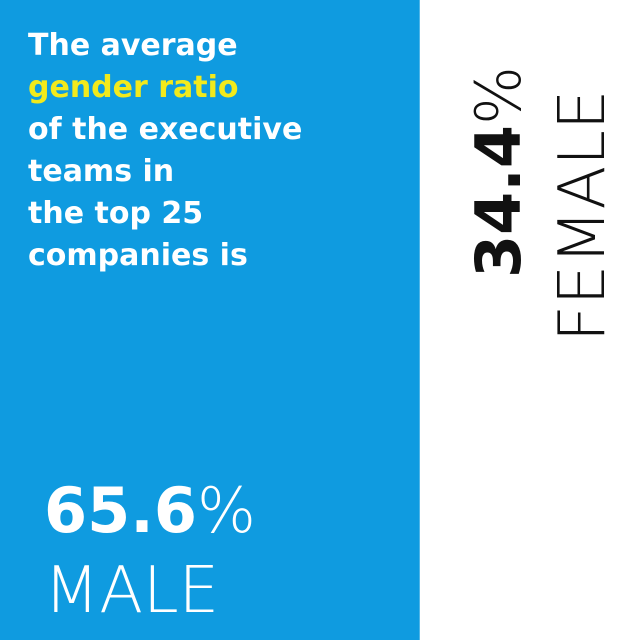 The image size is (640, 640). What do you see at coordinates (138, 255) in the screenshot?
I see `title-line: companies is` at bounding box center [138, 255].